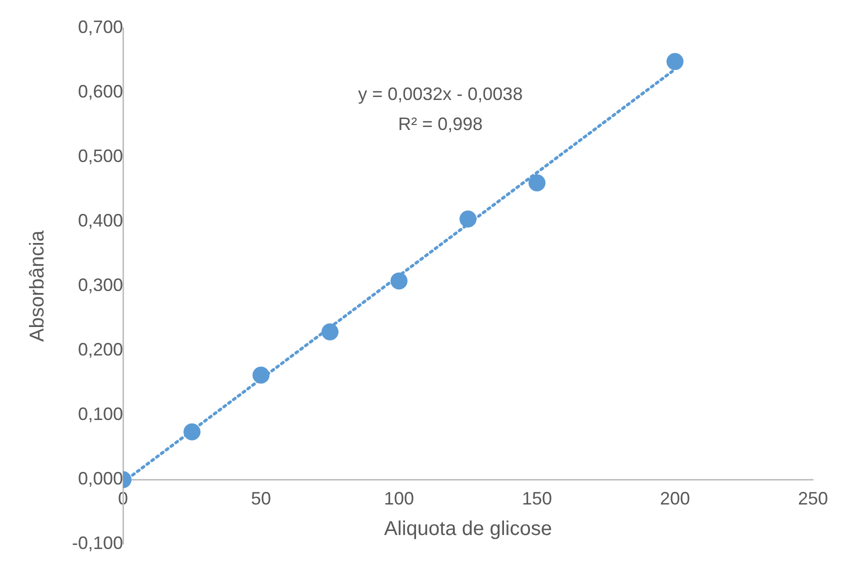 The height and width of the screenshot is (567, 851). What do you see at coordinates (100, 156) in the screenshot?
I see `y-tick-label: 0,500` at bounding box center [100, 156].